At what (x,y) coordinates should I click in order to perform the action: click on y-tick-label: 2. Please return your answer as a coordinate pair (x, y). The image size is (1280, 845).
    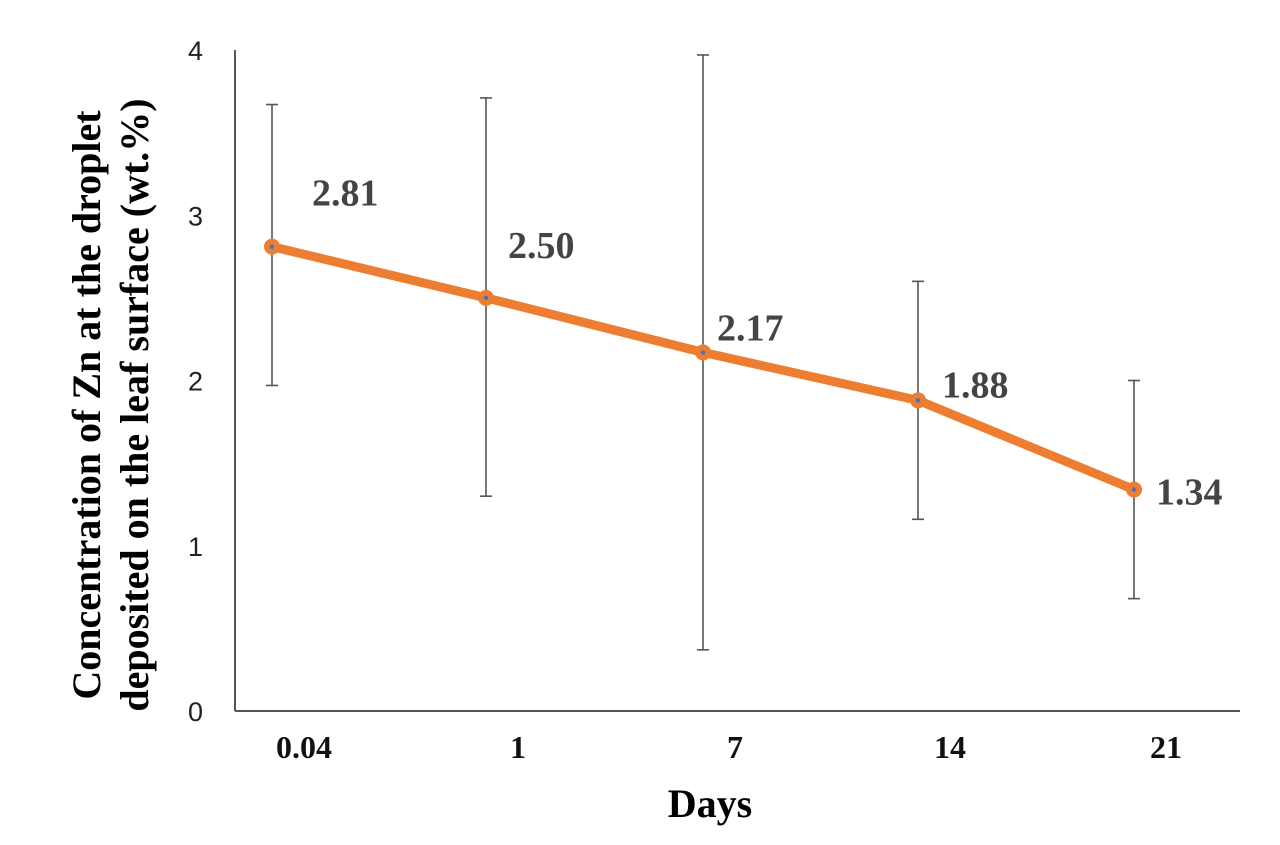
    Looking at the image, I should click on (195, 382).